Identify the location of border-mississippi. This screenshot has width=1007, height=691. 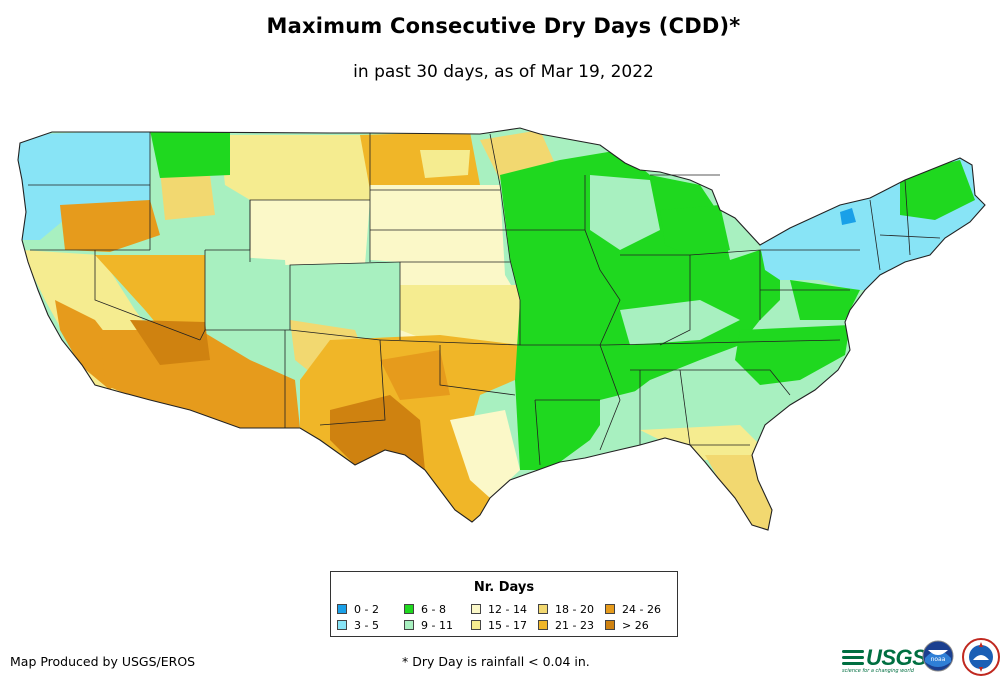
(602, 260).